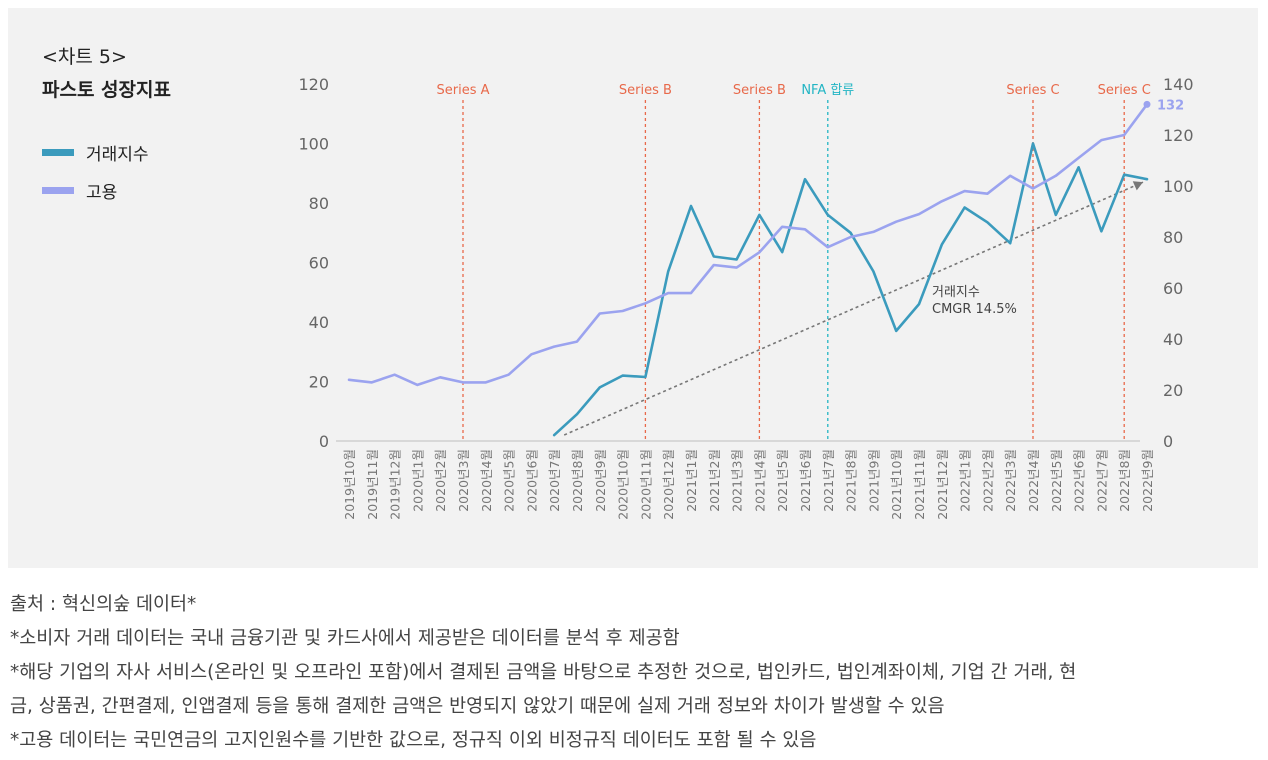 The image size is (1268, 760). I want to click on trend-annotation-title: 거래지수, so click(956, 292).